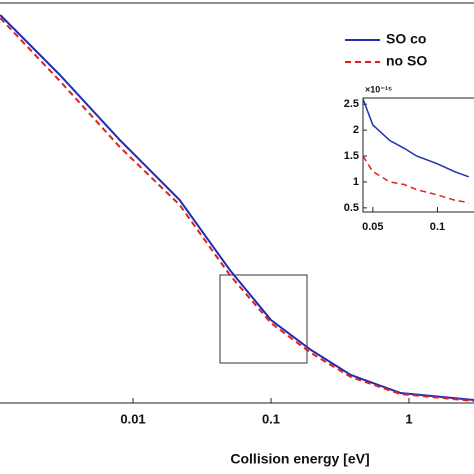 This screenshot has width=474, height=474. What do you see at coordinates (372, 227) in the screenshot?
I see `x-tick-label: 0.05` at bounding box center [372, 227].